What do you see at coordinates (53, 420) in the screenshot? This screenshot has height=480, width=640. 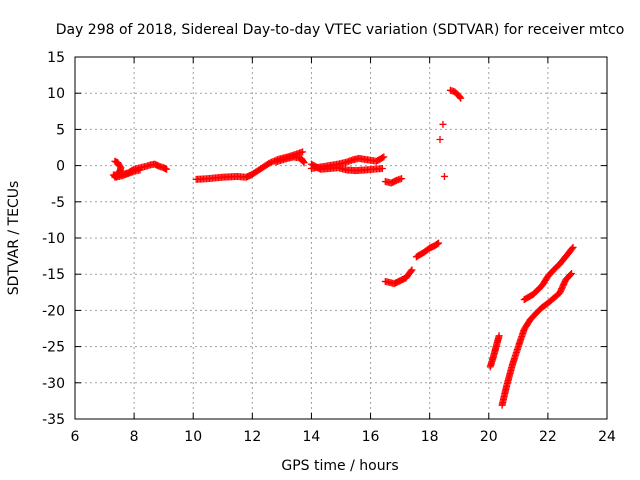 I see `y-tick-label: -35` at bounding box center [53, 420].